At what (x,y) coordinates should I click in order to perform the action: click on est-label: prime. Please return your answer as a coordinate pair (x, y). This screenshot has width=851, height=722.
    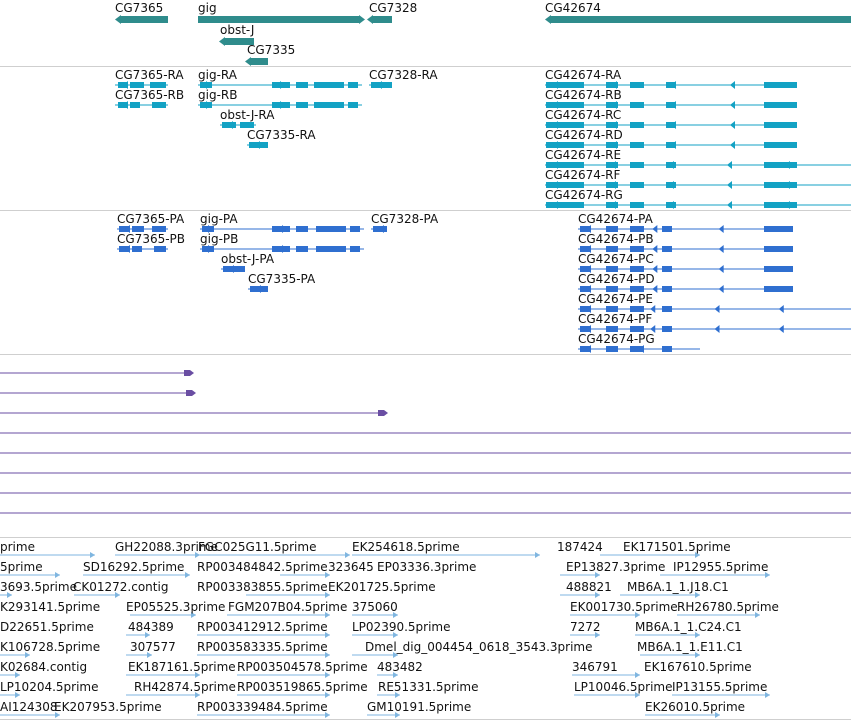
    Looking at the image, I should click on (17, 547).